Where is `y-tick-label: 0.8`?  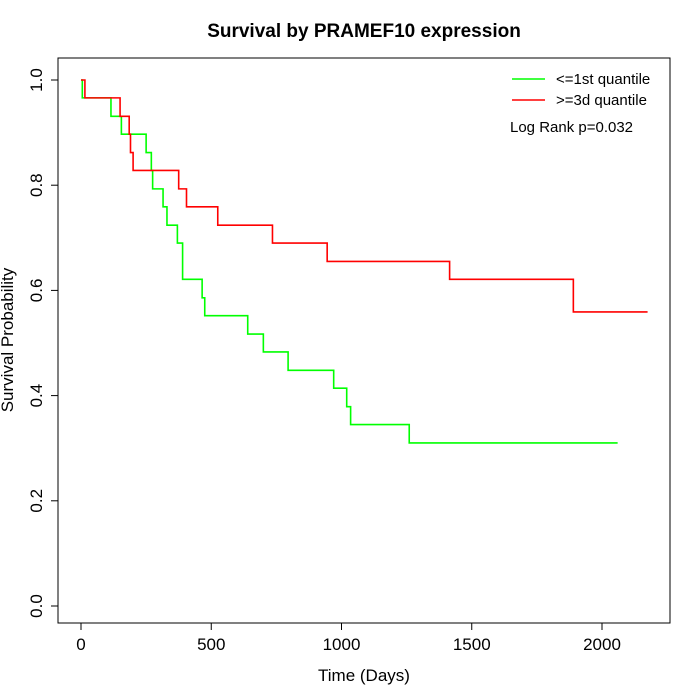
y-tick-label: 0.8 is located at coordinates (36, 185).